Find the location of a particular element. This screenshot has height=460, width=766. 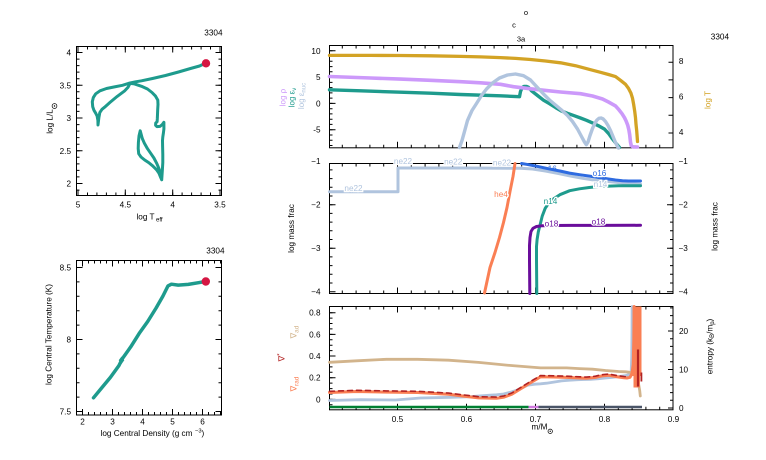

svg-text: eff is located at coordinates (159, 221).